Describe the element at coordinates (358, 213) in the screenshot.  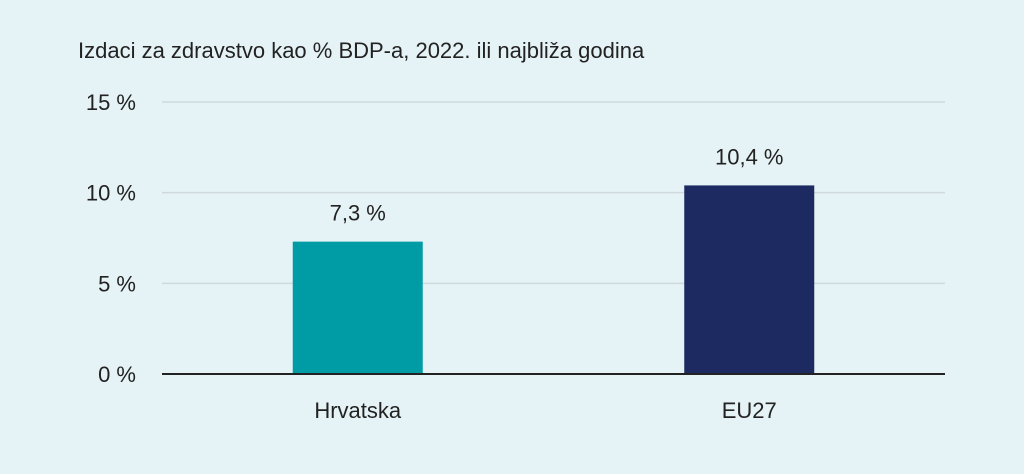
I see `value-label-hrvatska: 7,3 %` at that location.